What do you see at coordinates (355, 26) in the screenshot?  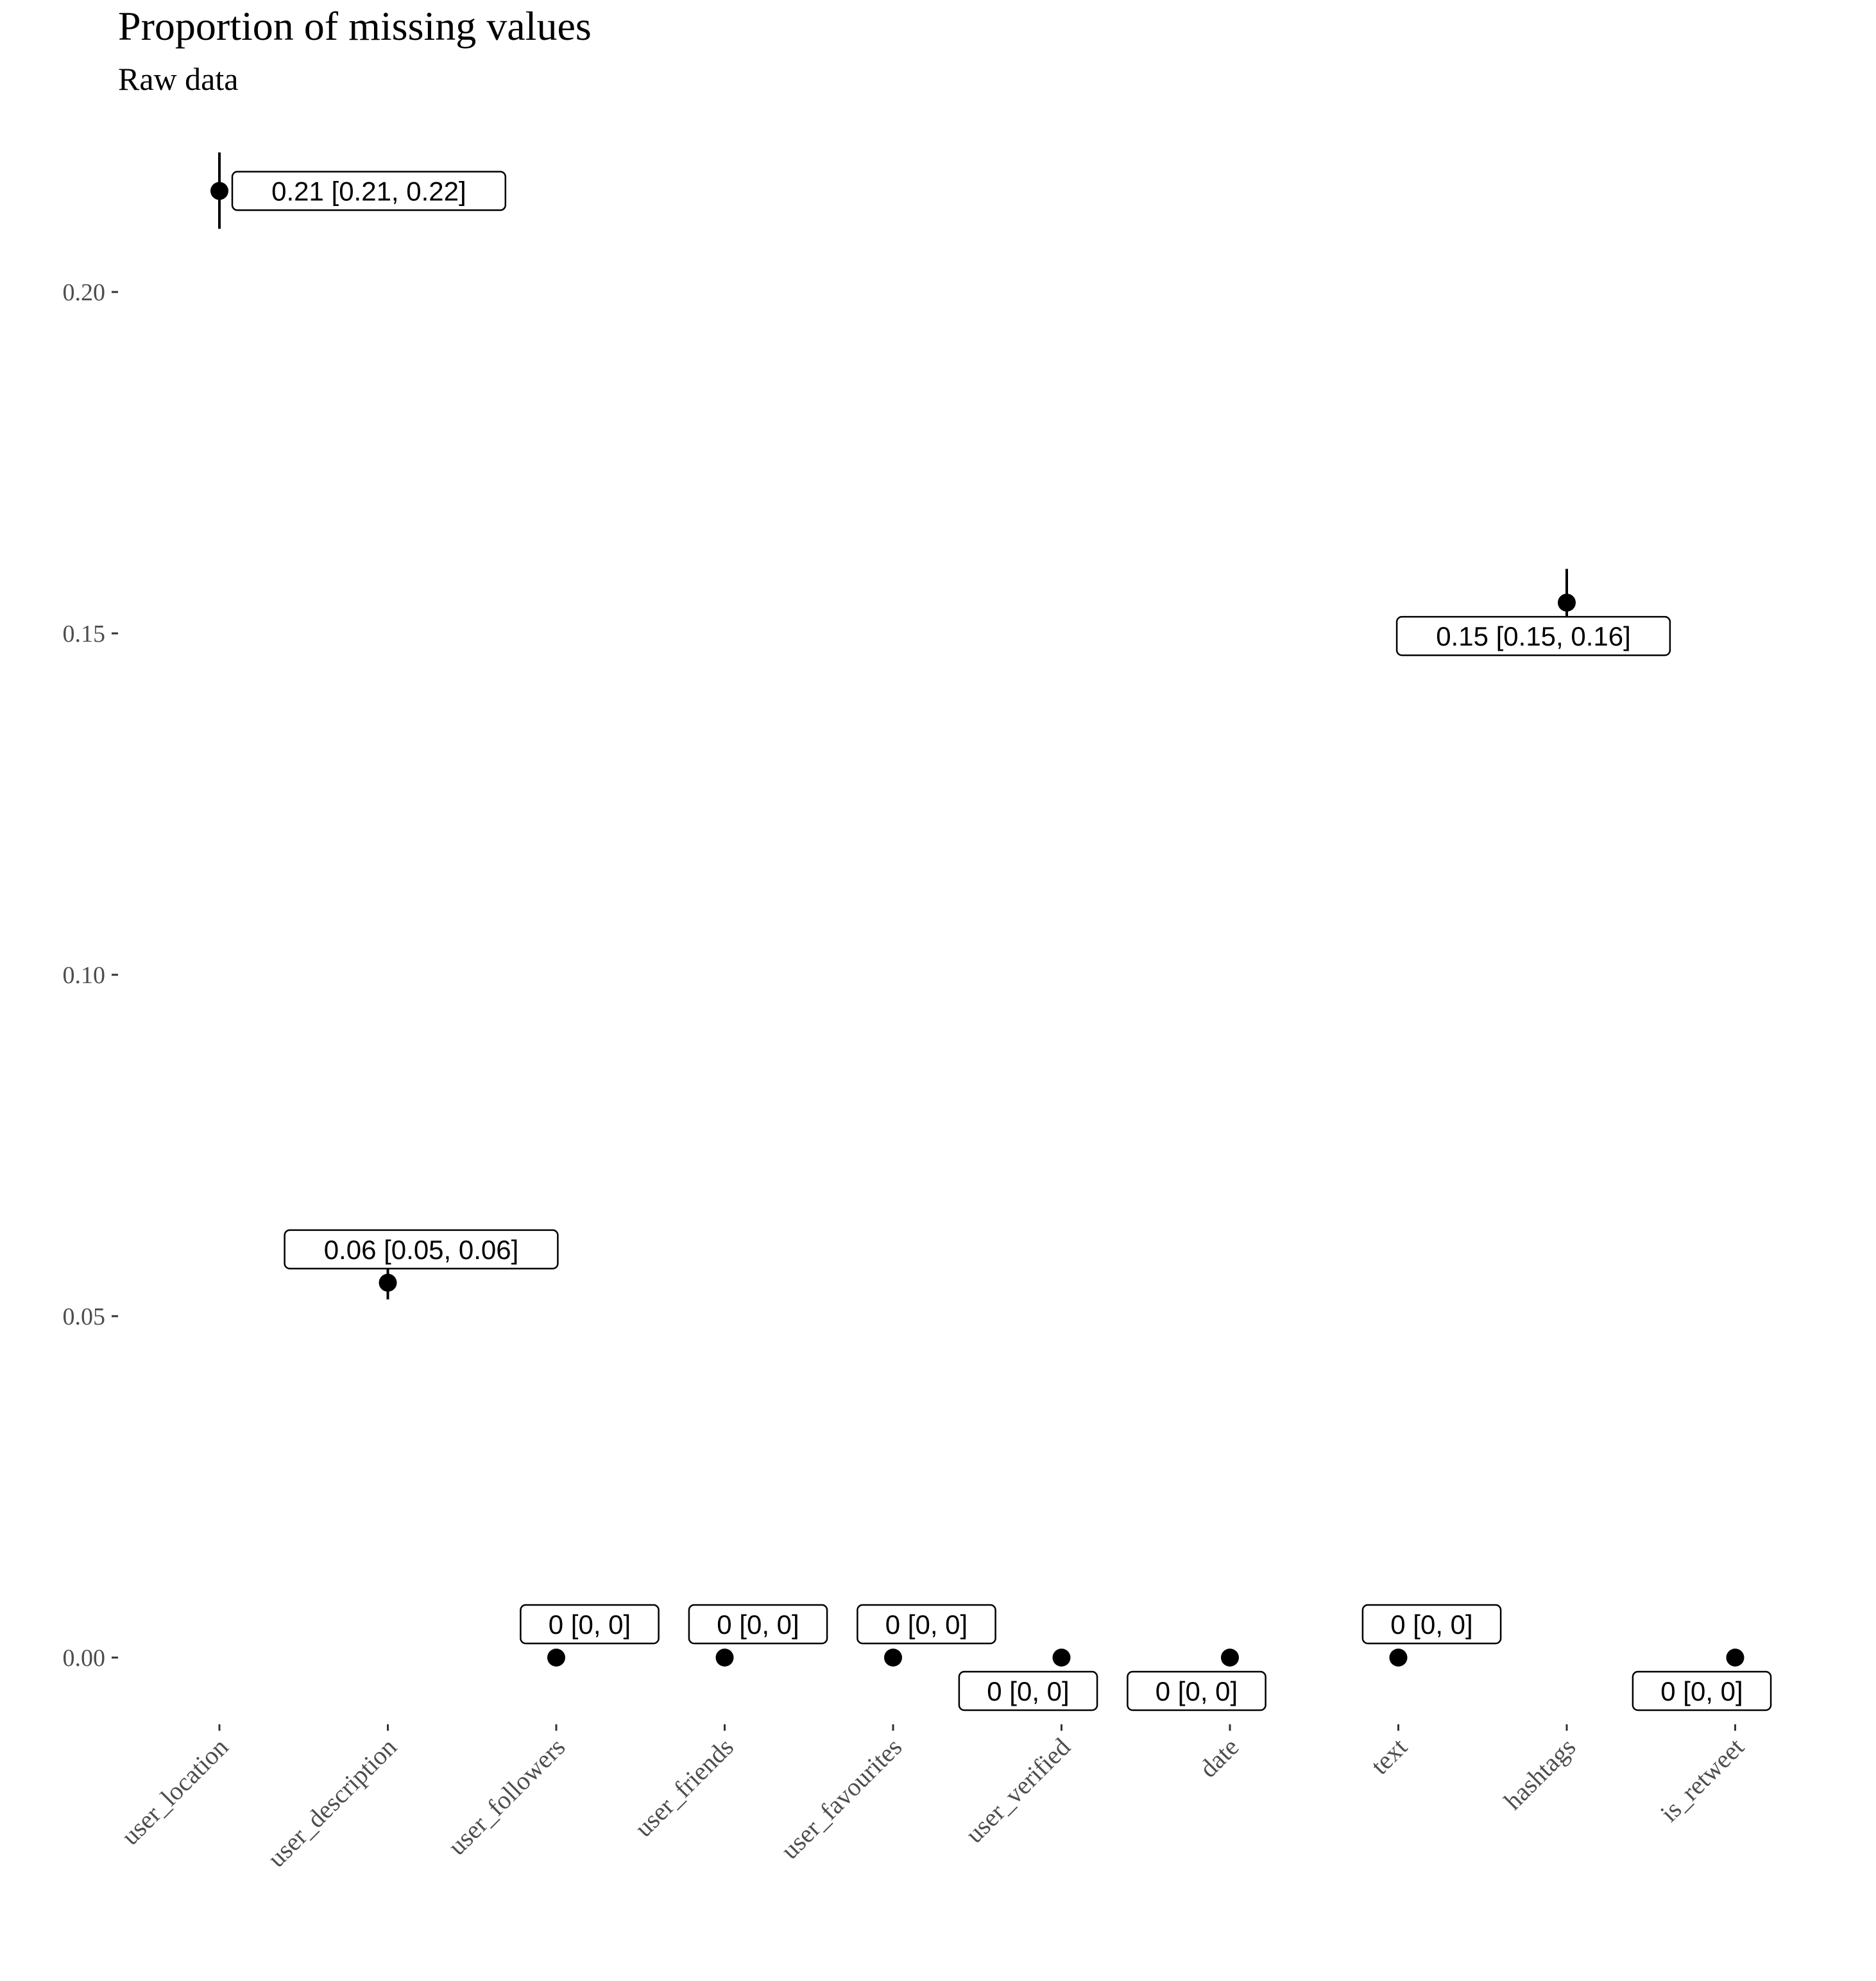 I see `chart-title: Proportion of missing values` at bounding box center [355, 26].